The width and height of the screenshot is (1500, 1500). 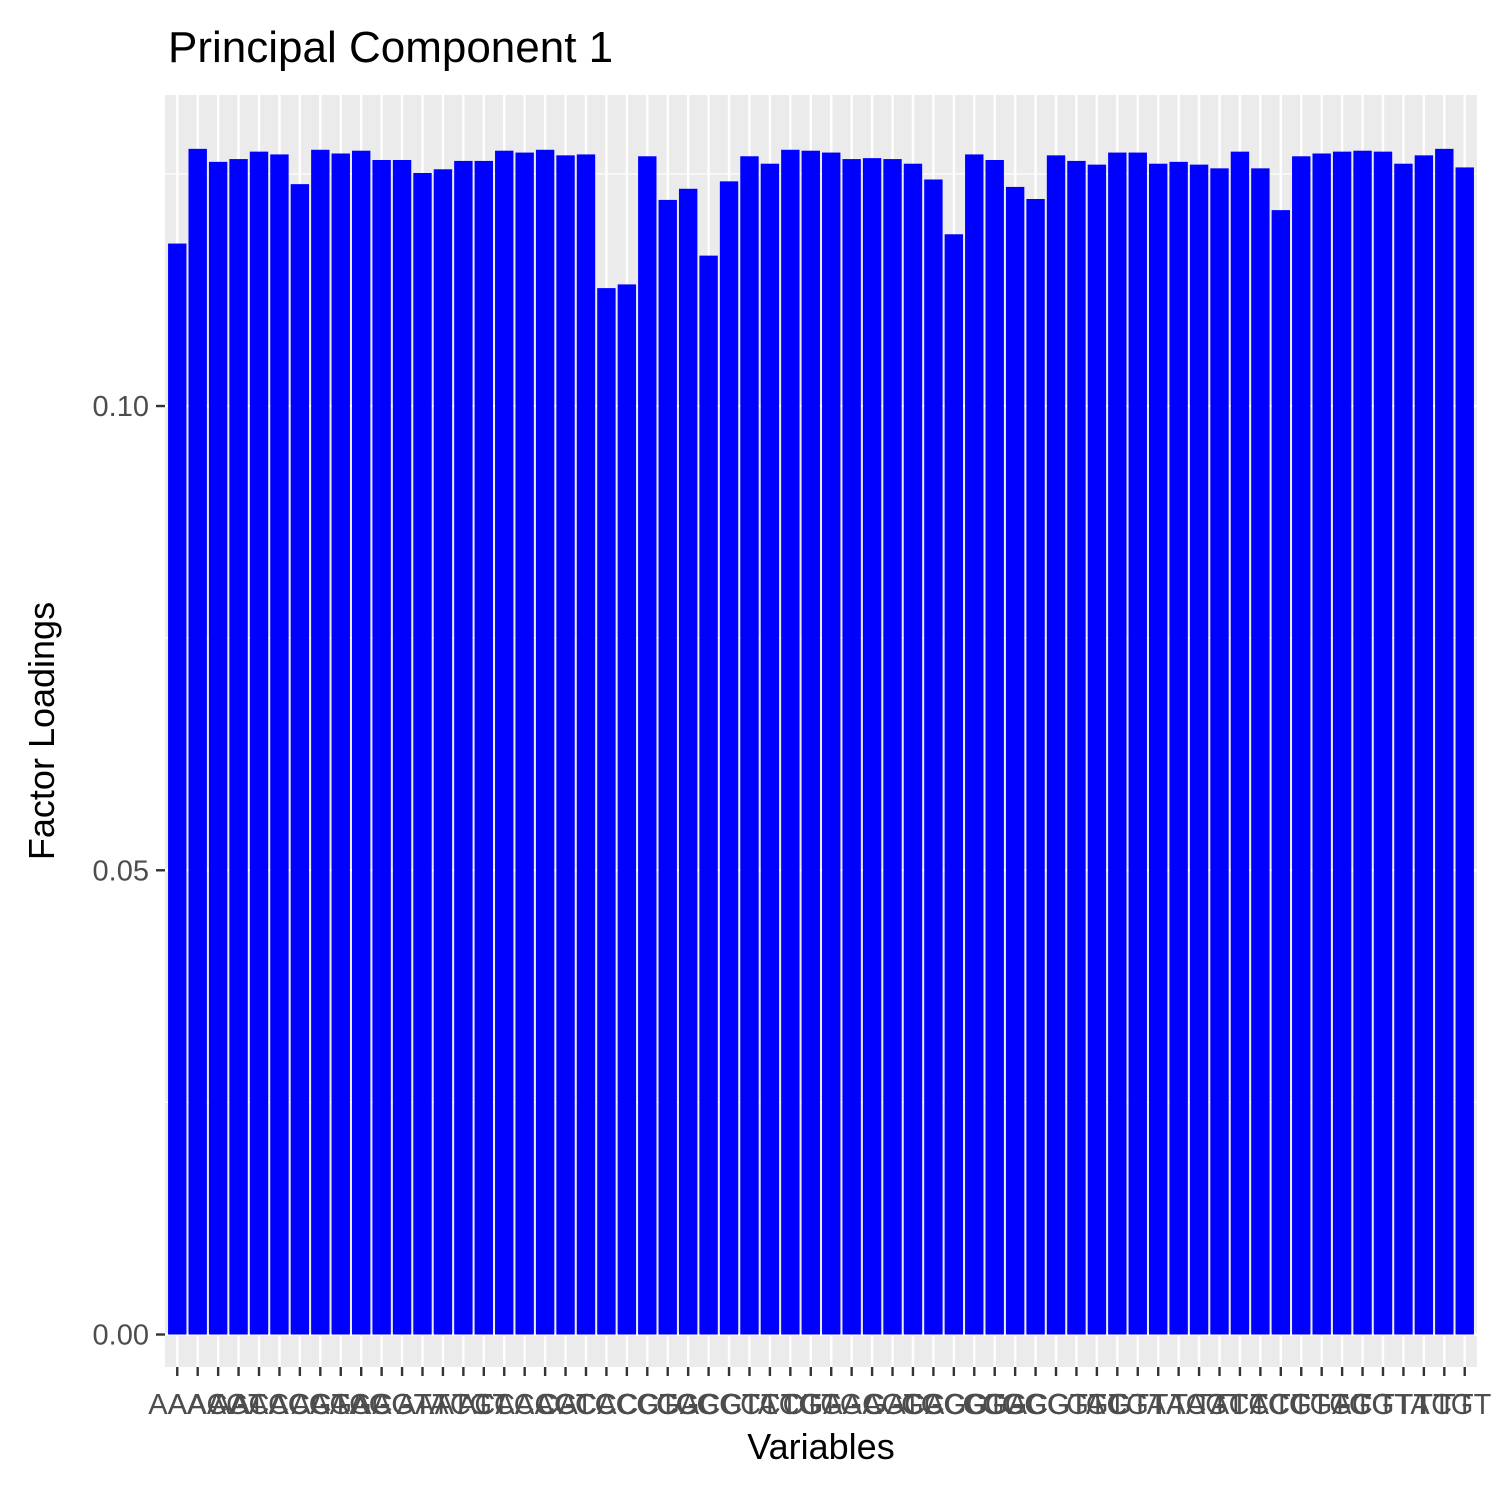 What do you see at coordinates (545, 742) in the screenshot?
I see `bar-CAG` at bounding box center [545, 742].